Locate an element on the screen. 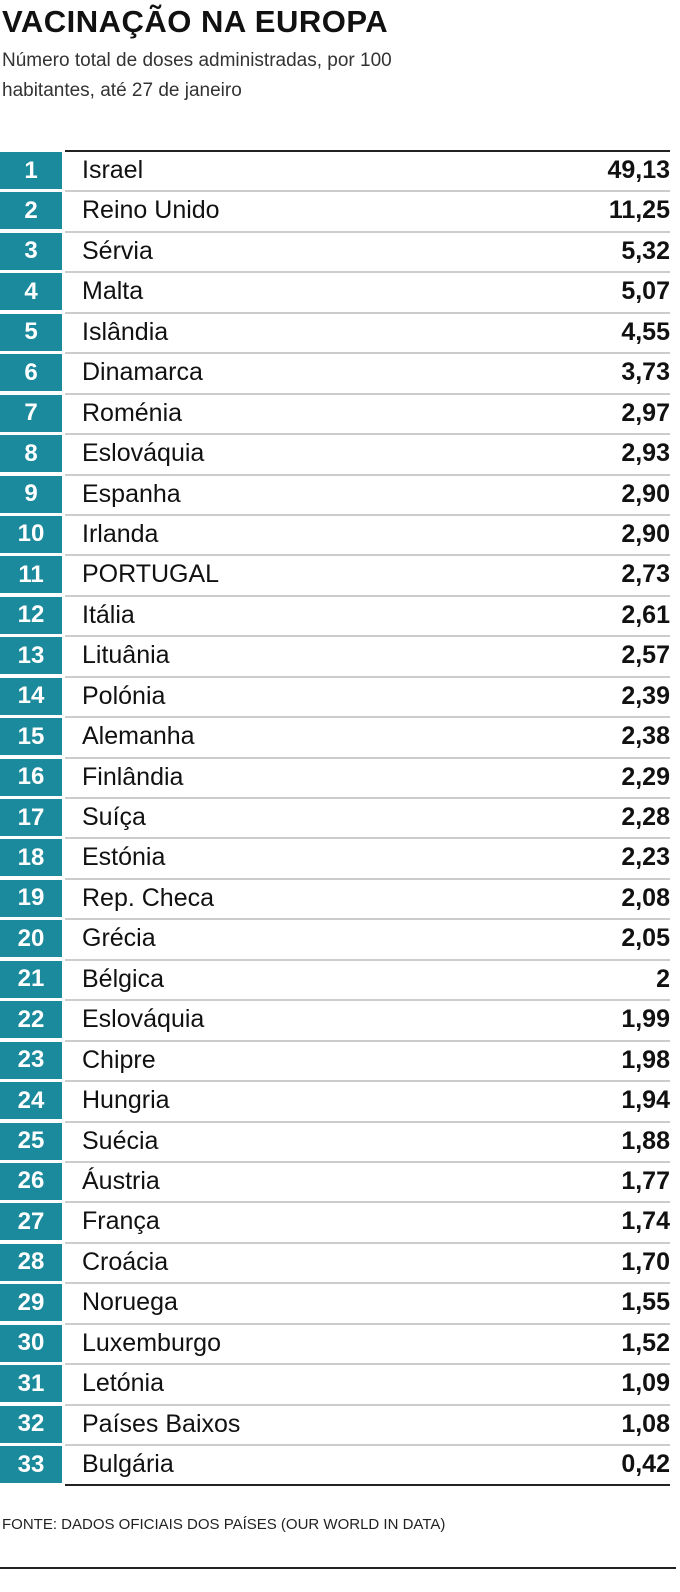 Image resolution: width=680 pixels, height=1592 pixels. country-name: Roménia is located at coordinates (132, 412).